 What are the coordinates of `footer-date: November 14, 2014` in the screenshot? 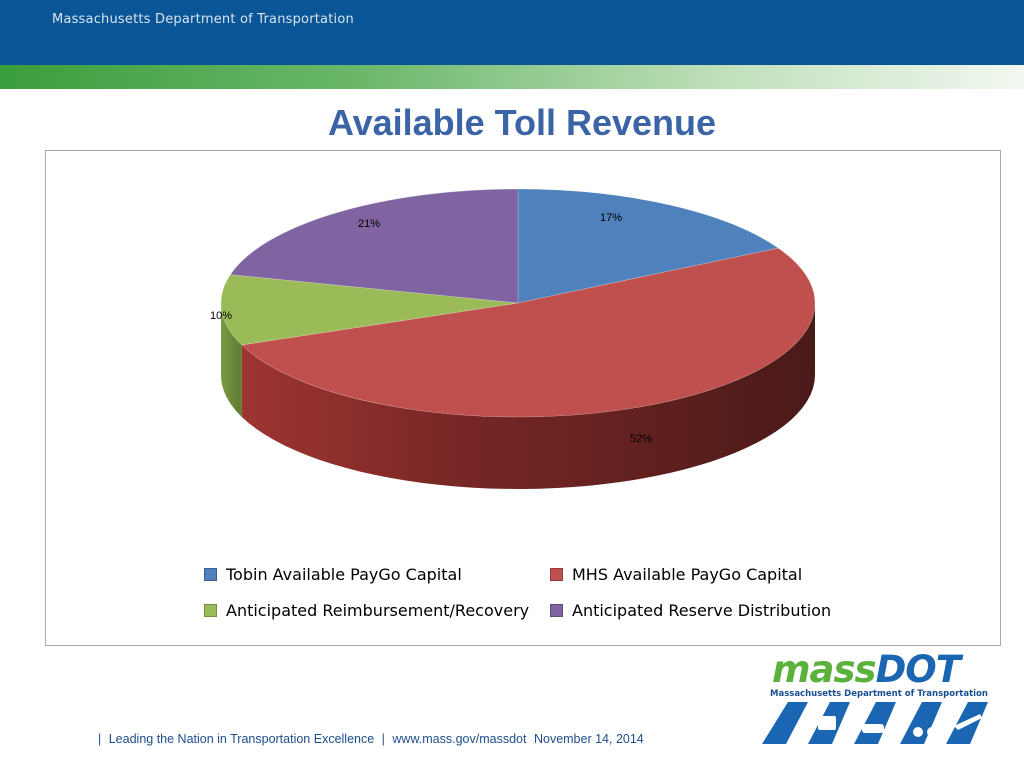 It's located at (588, 739).